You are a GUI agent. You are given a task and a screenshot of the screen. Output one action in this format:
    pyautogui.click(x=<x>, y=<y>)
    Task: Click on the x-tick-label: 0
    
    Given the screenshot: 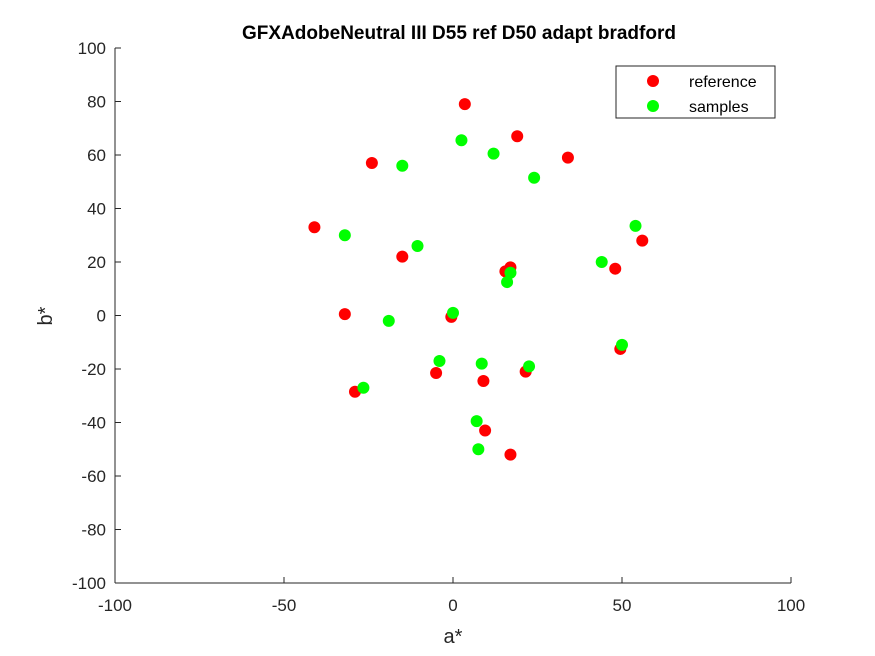 What is the action you would take?
    pyautogui.click(x=452, y=605)
    